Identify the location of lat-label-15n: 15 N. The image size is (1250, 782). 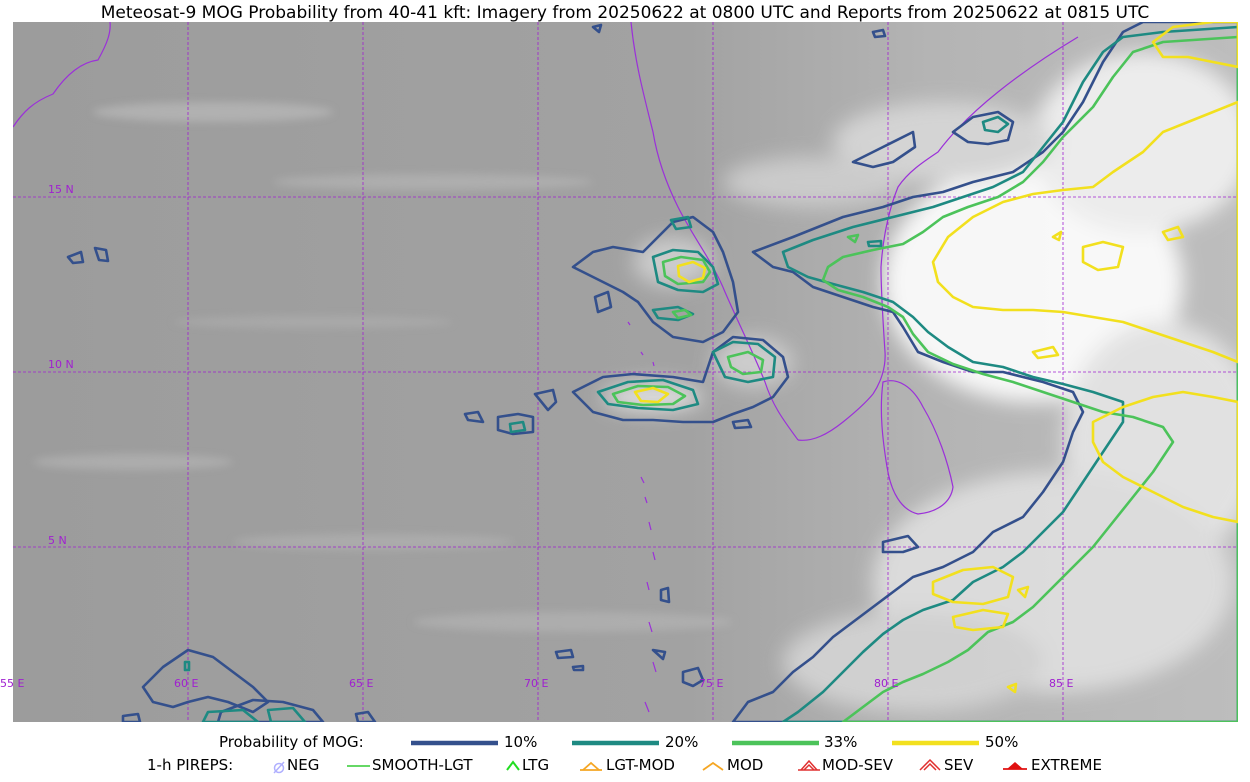
(61, 189).